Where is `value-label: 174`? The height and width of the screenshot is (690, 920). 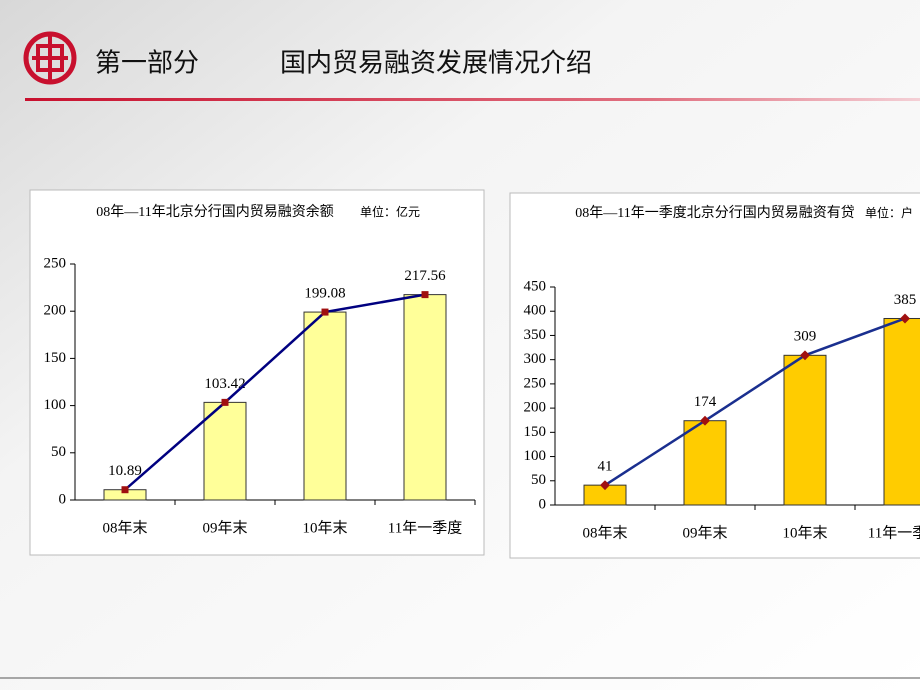
value-label: 174 is located at coordinates (705, 402).